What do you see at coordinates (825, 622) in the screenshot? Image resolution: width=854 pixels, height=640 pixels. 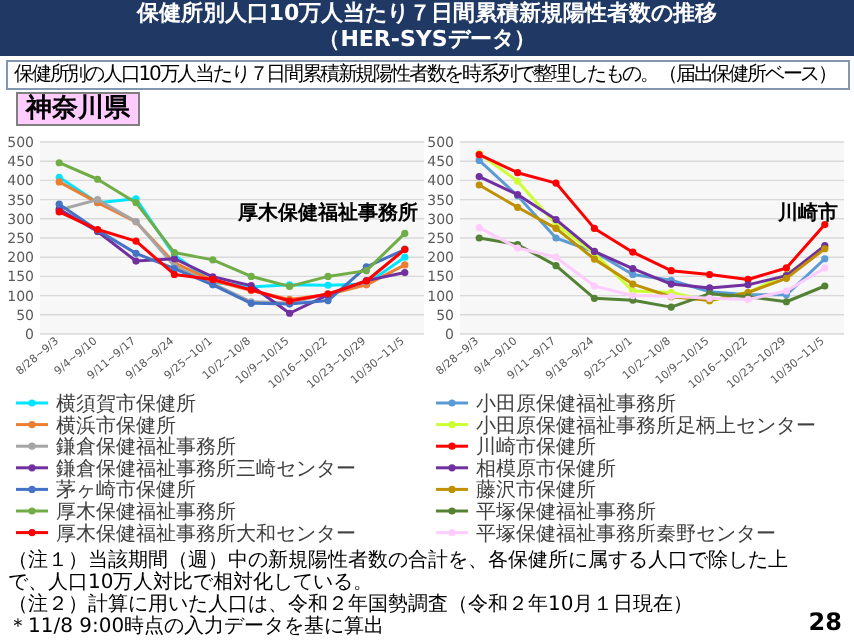 I see `text: 28` at bounding box center [825, 622].